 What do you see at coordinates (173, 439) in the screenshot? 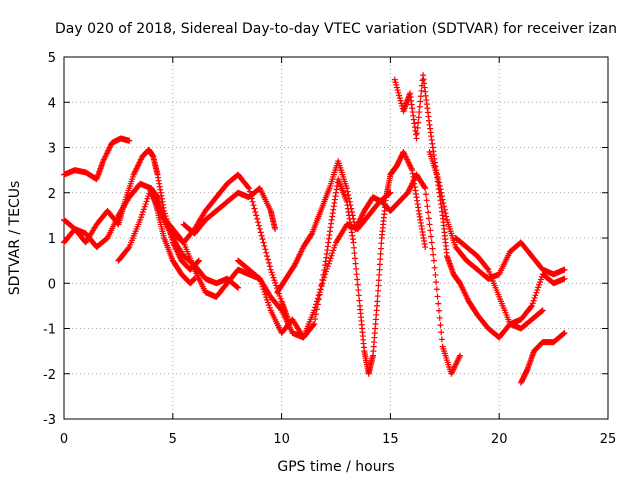
I see `x-tick-label: 5` at bounding box center [173, 439].